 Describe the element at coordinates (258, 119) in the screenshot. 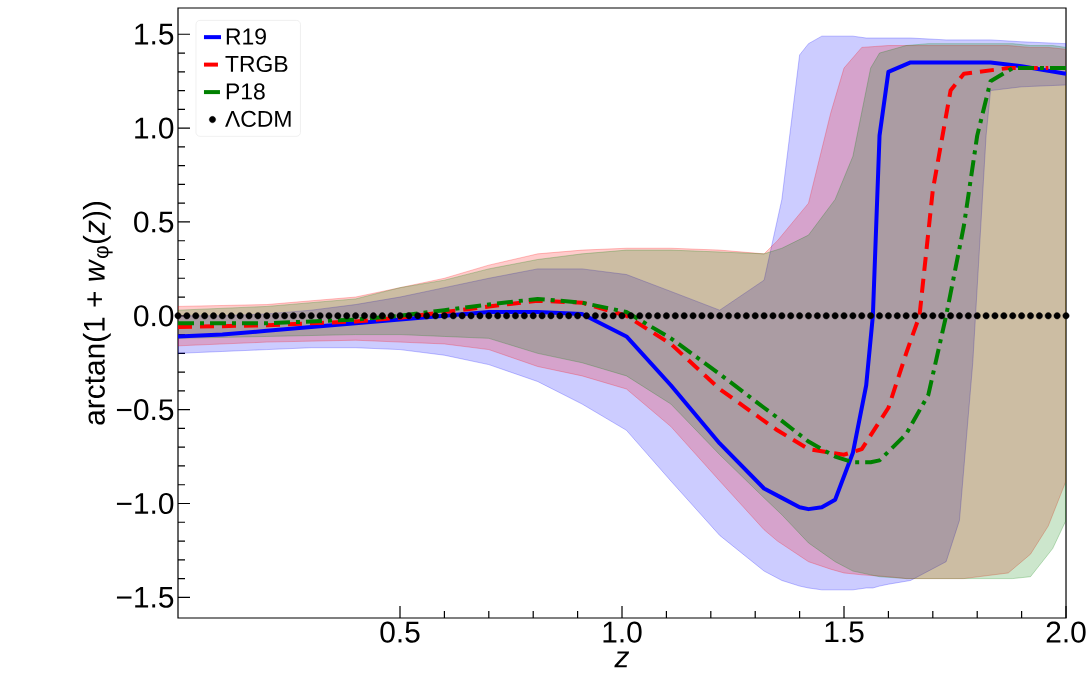

I see `legend-label: ΛCDM` at that location.